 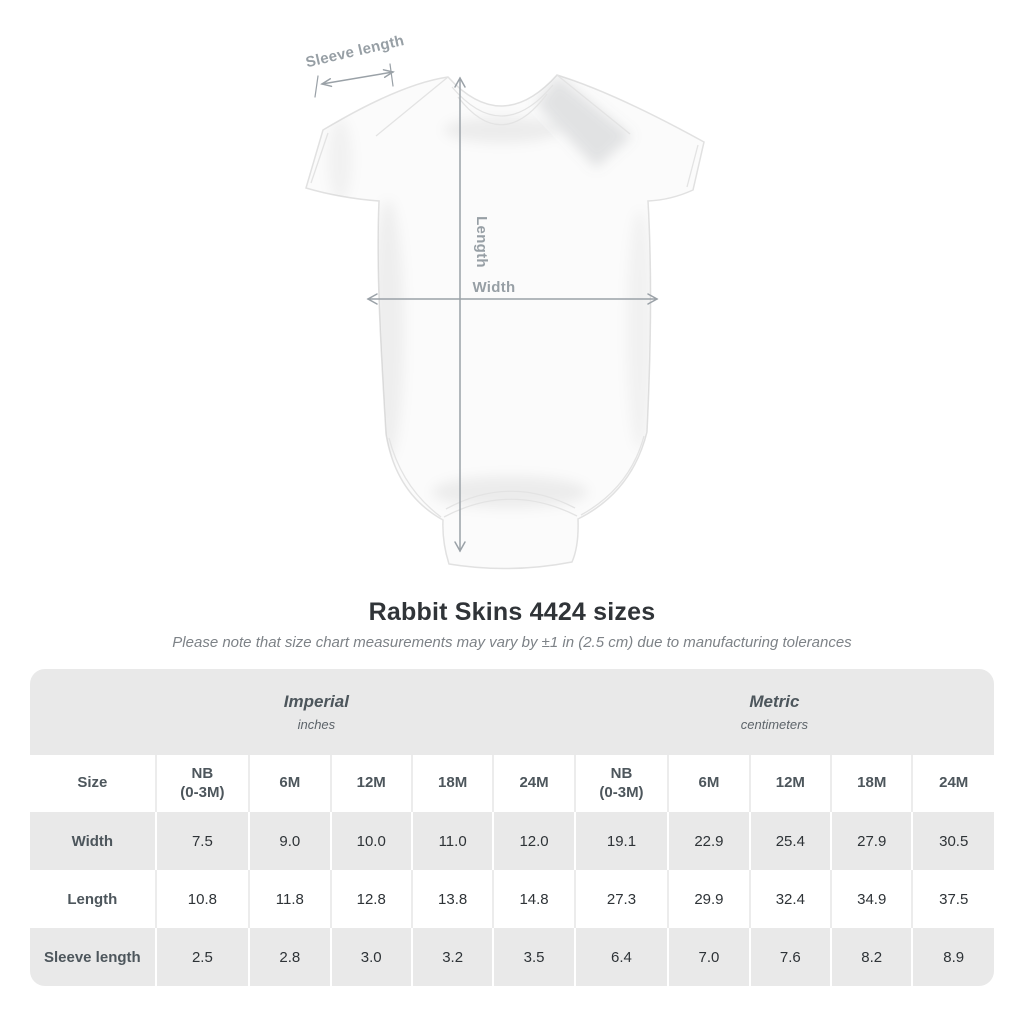 I want to click on unit-group-imperial: Imperial inches, so click(x=302, y=712).